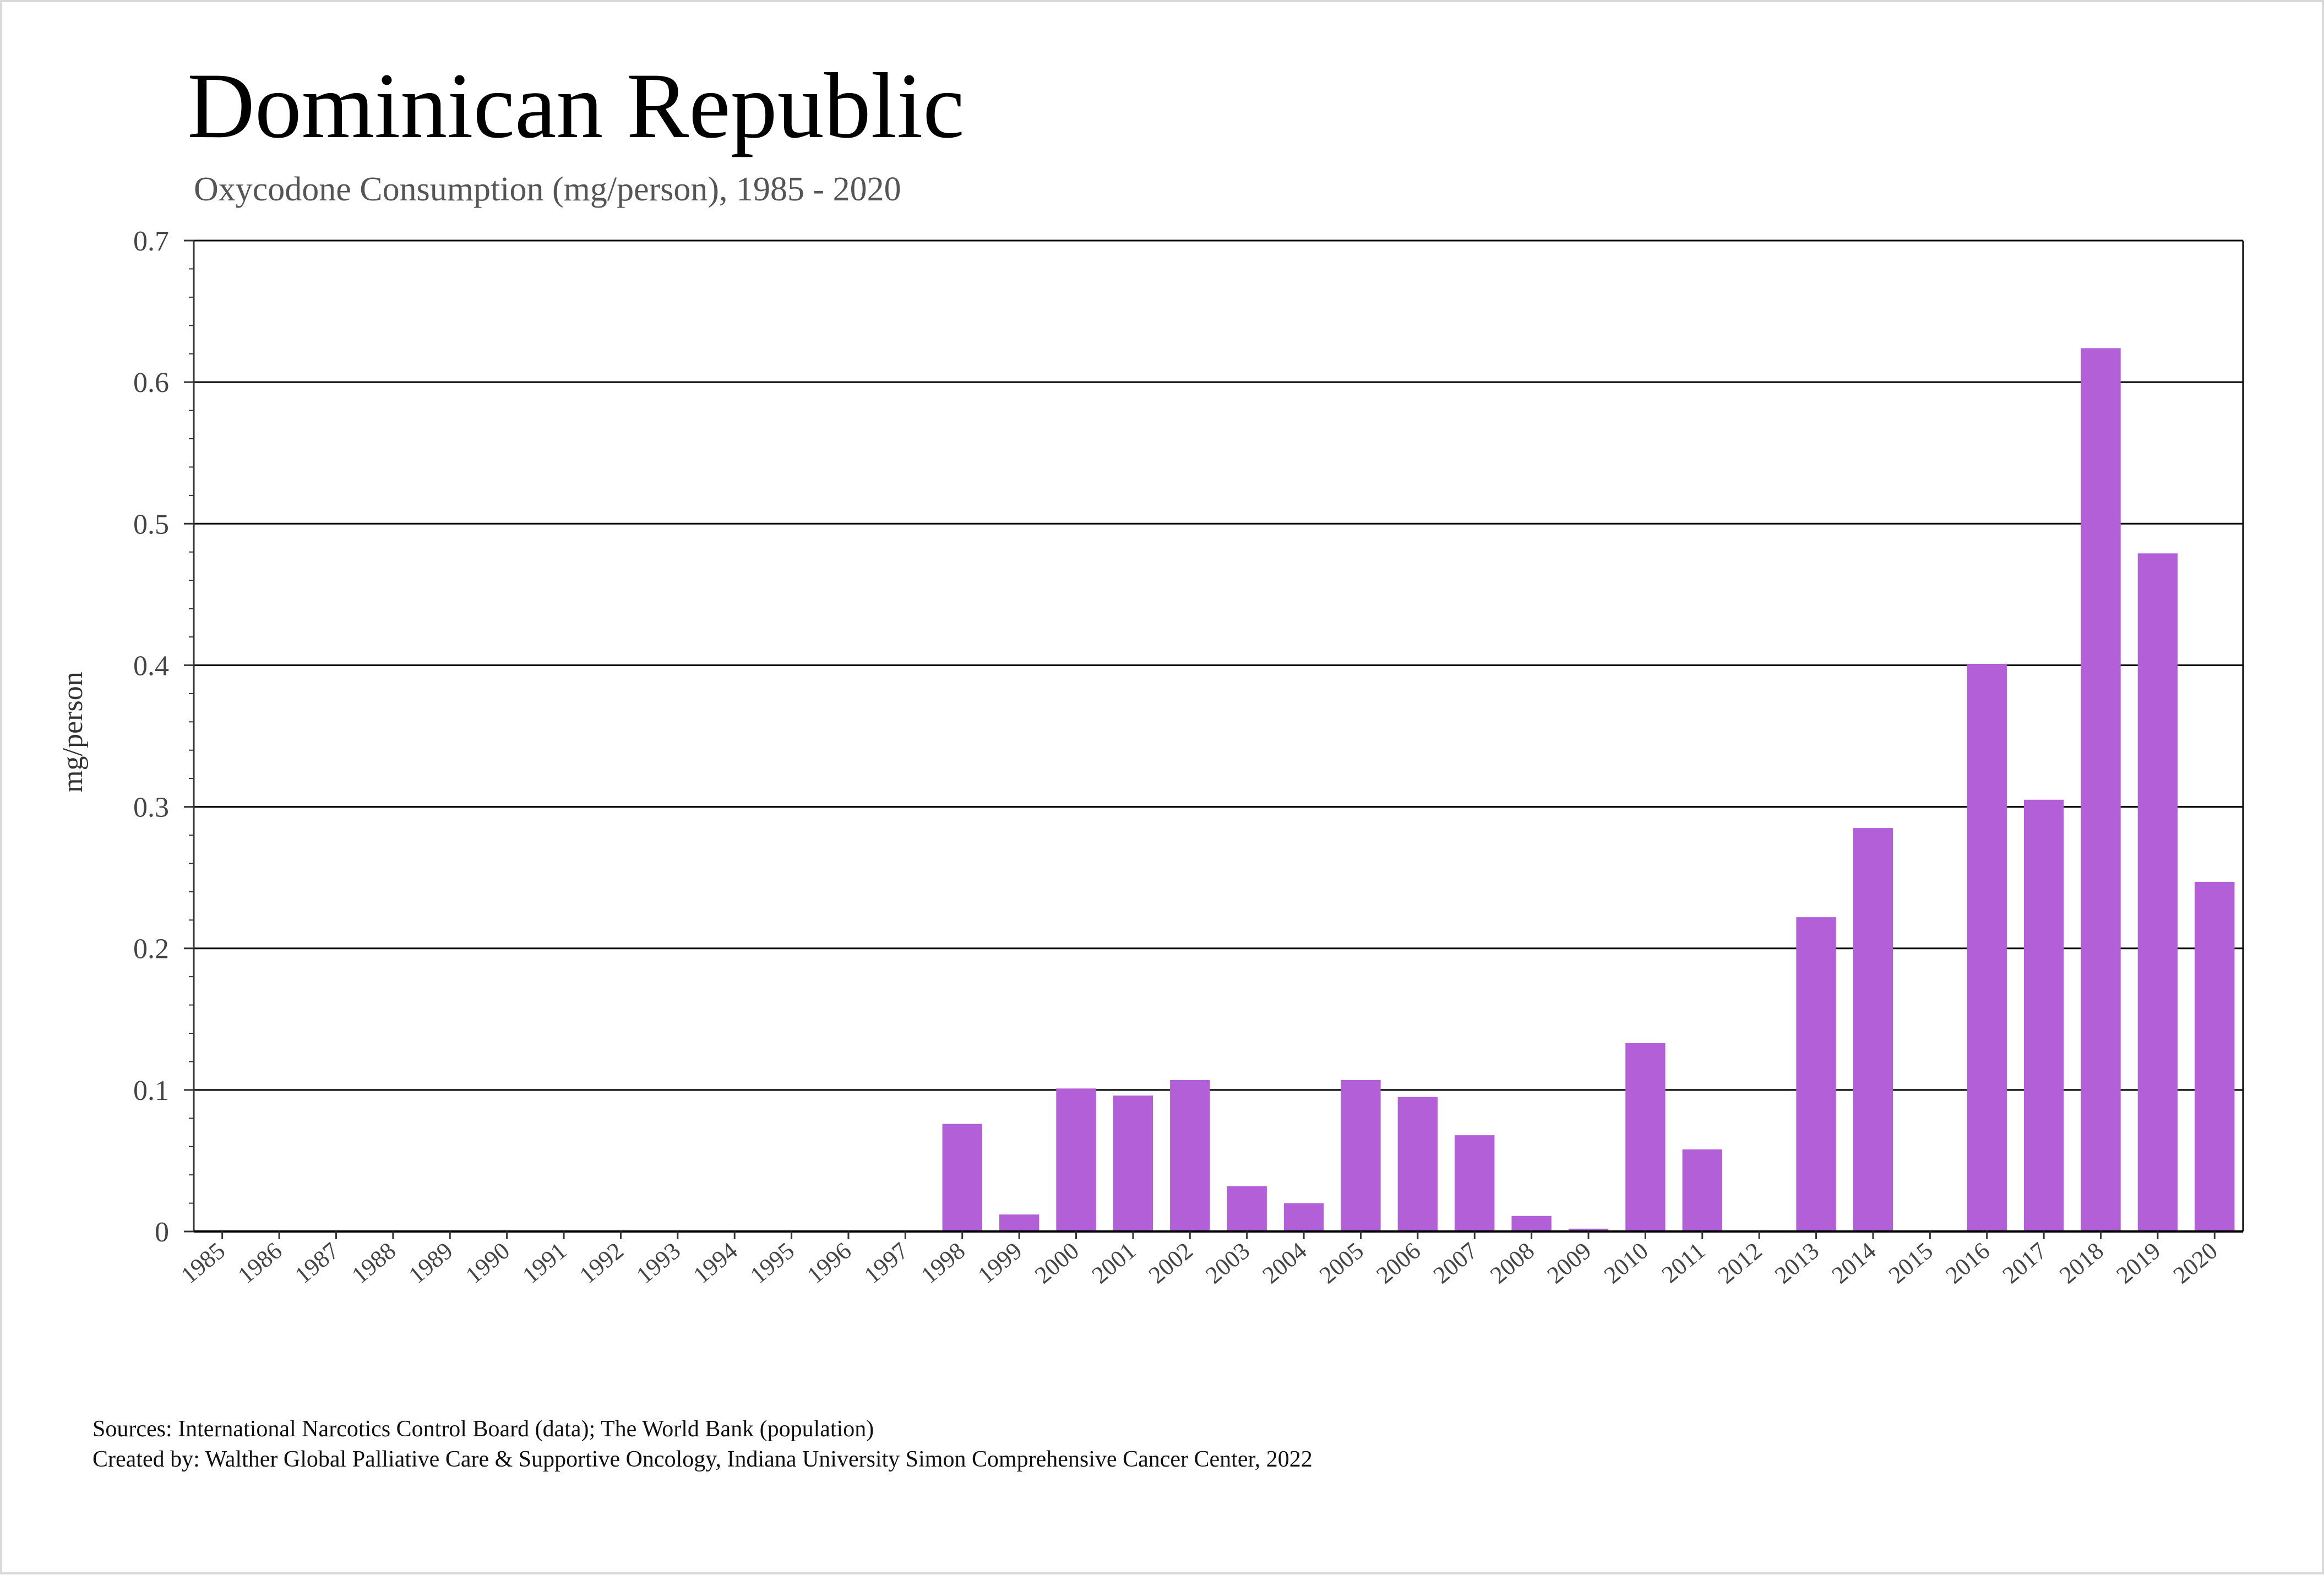  I want to click on x-tick-label: 2000, so click(1057, 1263).